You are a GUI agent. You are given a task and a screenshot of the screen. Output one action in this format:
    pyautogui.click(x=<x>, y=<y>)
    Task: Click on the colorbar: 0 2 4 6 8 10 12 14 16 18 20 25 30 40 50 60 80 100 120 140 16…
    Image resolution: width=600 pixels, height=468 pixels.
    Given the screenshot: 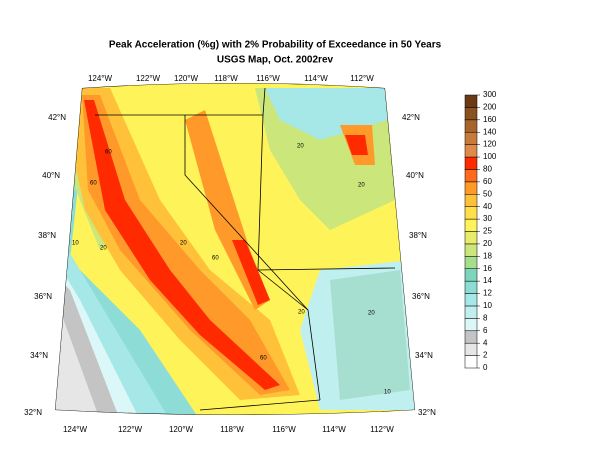 What is the action you would take?
    pyautogui.click(x=480, y=231)
    